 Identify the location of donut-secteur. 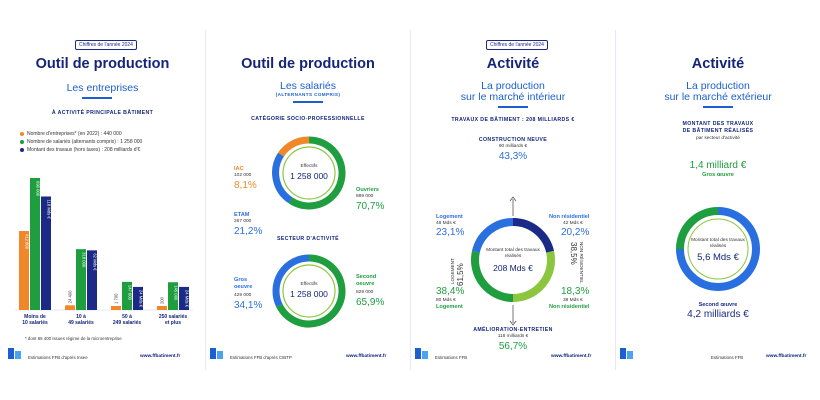
(309, 291).